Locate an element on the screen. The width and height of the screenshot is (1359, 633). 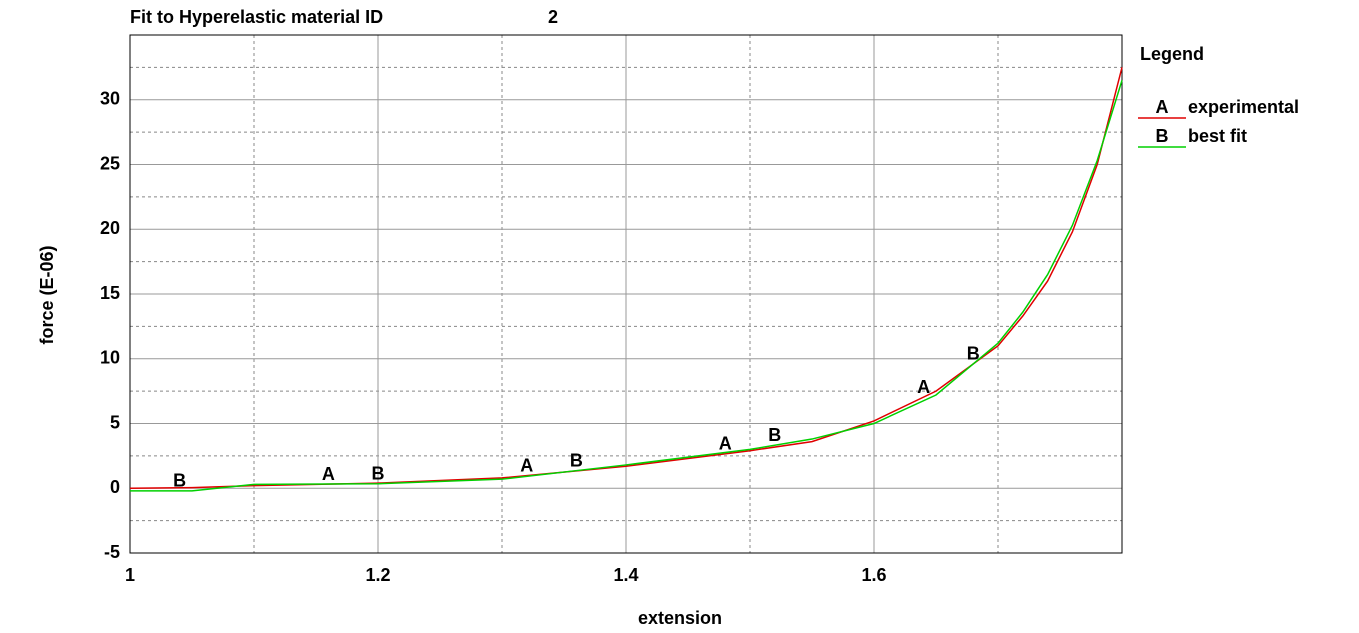
legend-label: experimental is located at coordinates (1243, 107).